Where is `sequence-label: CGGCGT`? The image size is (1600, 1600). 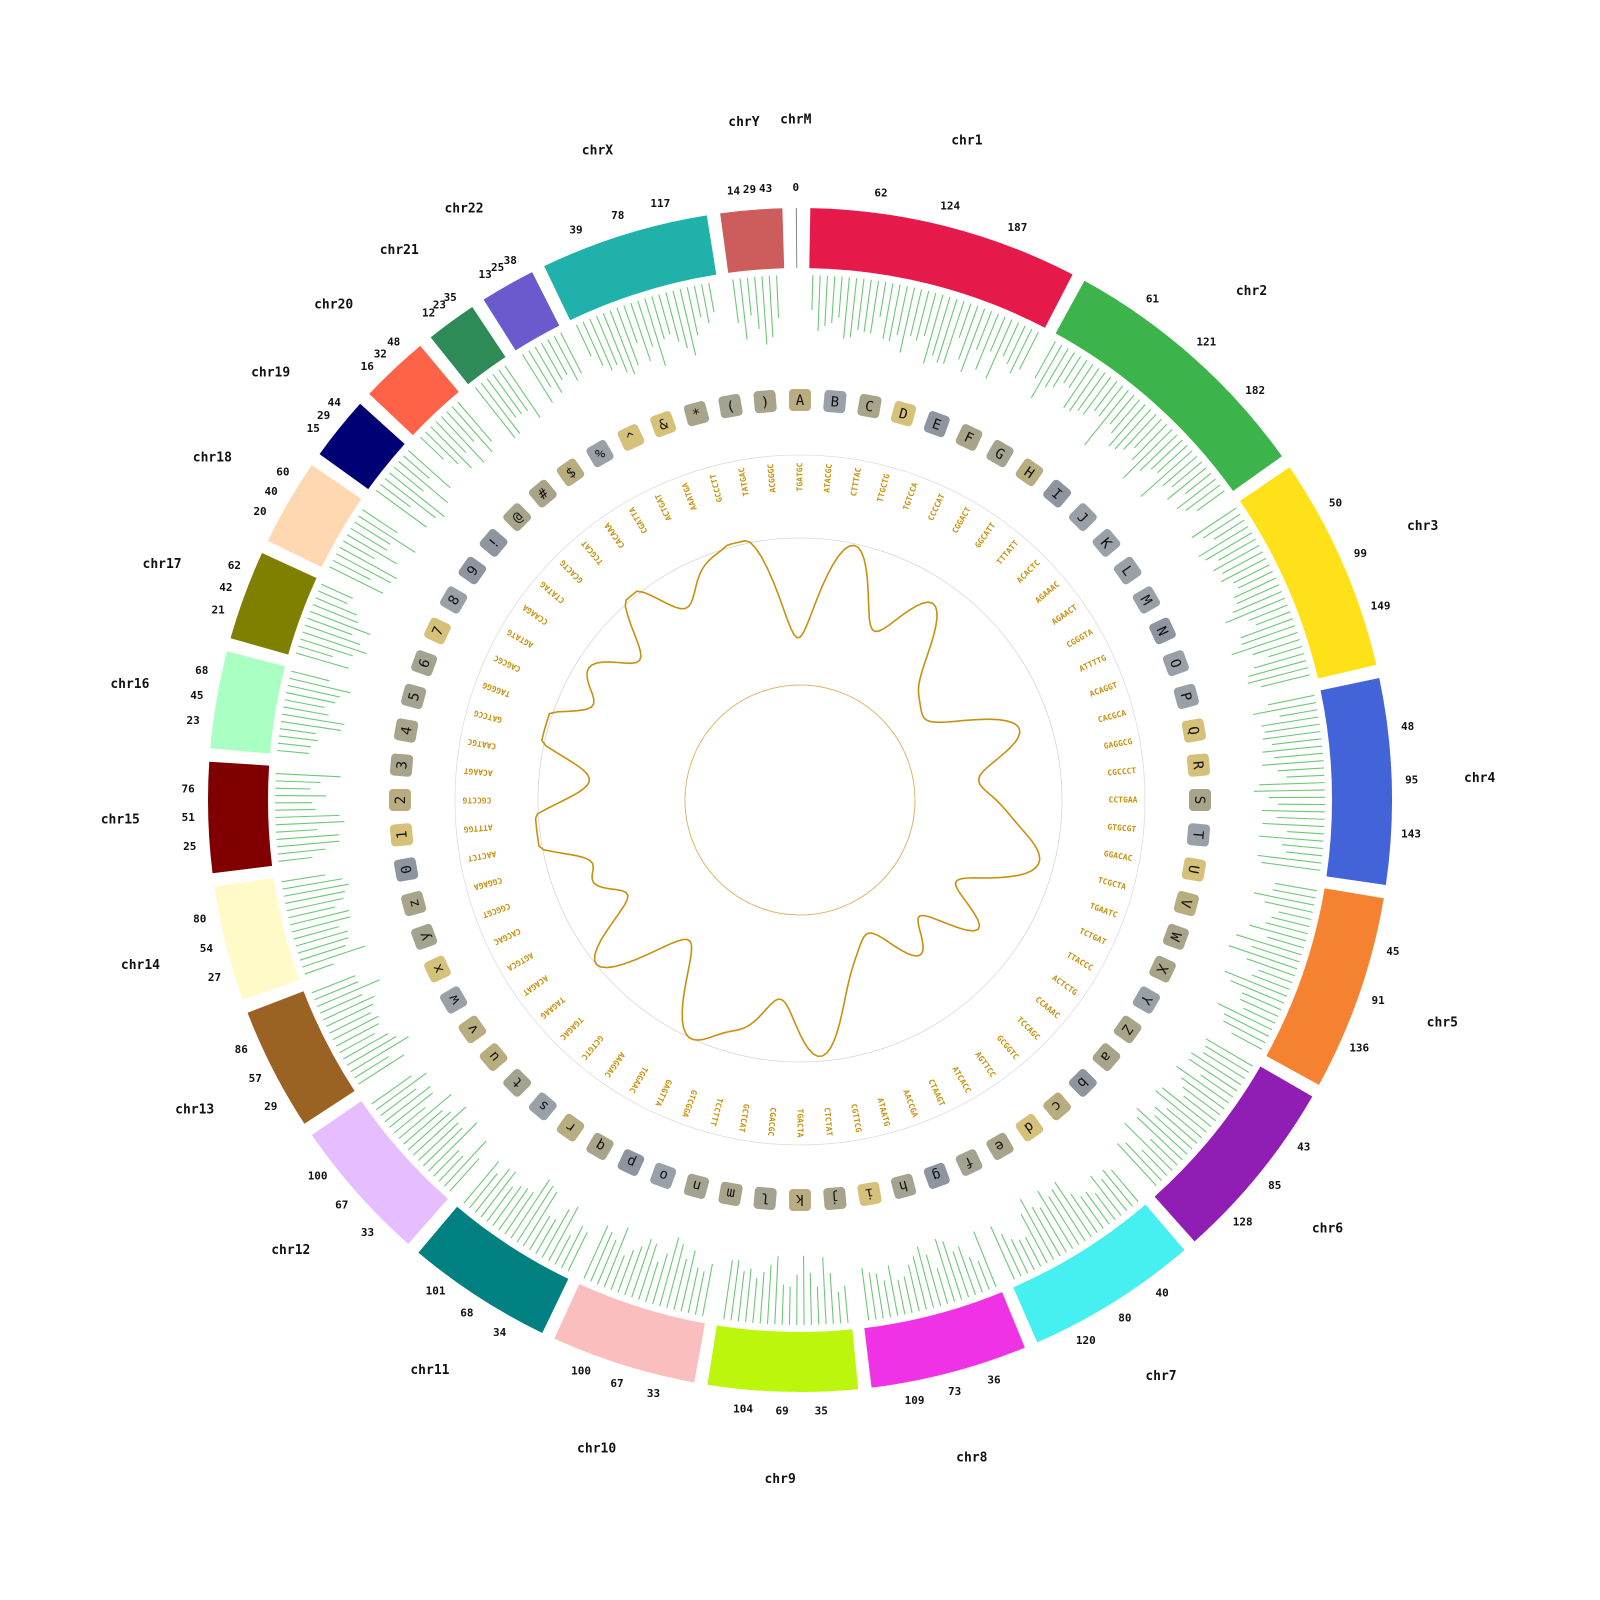
sequence-label: CGGCGT is located at coordinates (496, 910).